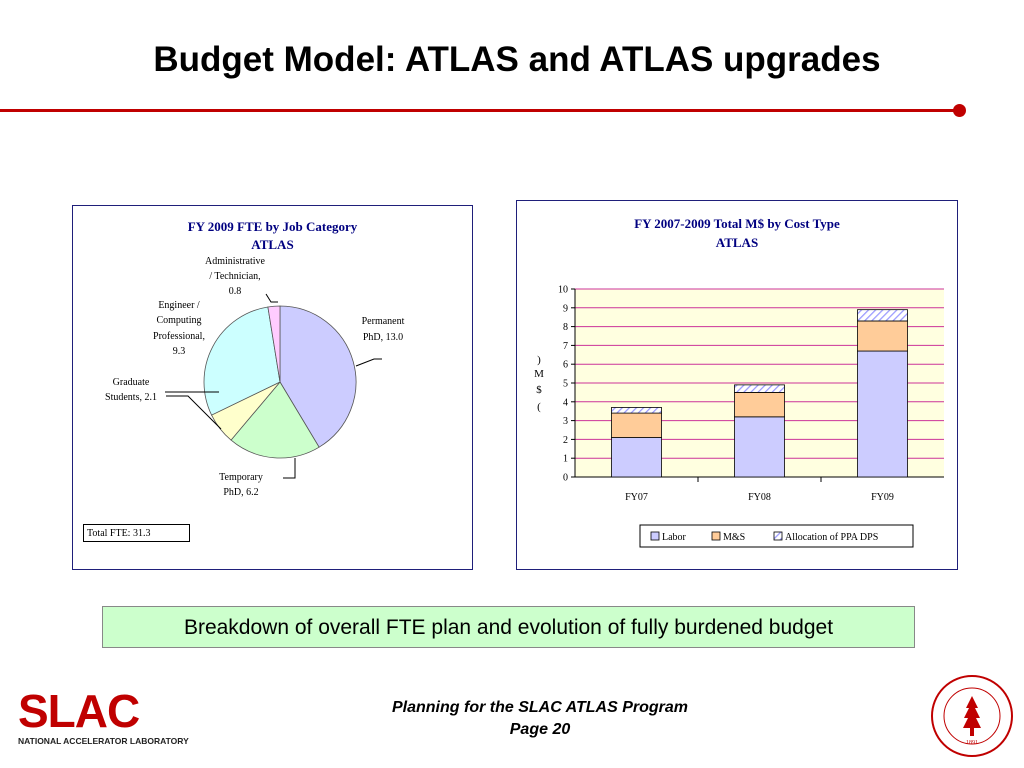  I want to click on legend-swatch-ms, so click(716, 536).